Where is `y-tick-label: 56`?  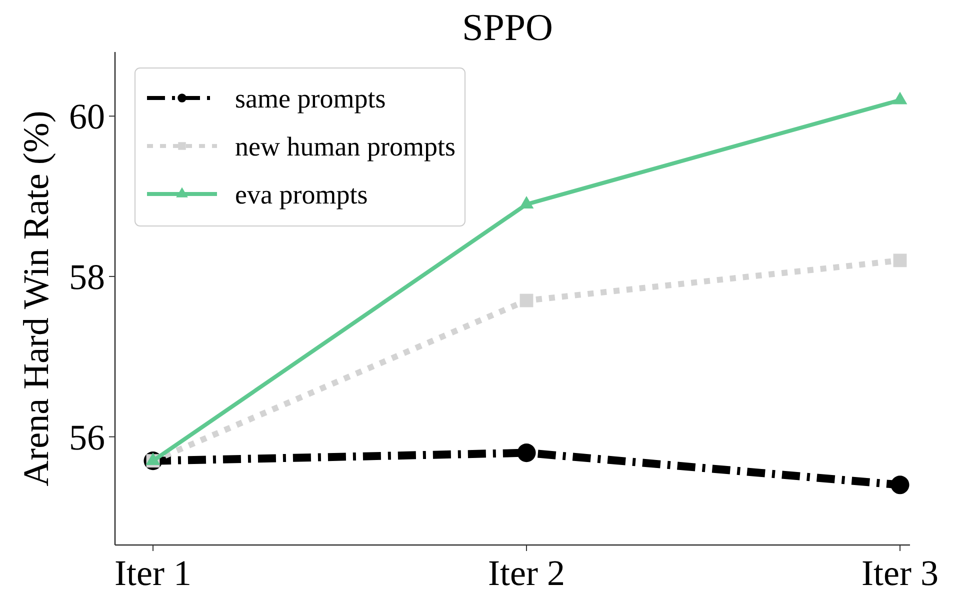 y-tick-label: 56 is located at coordinates (87, 437).